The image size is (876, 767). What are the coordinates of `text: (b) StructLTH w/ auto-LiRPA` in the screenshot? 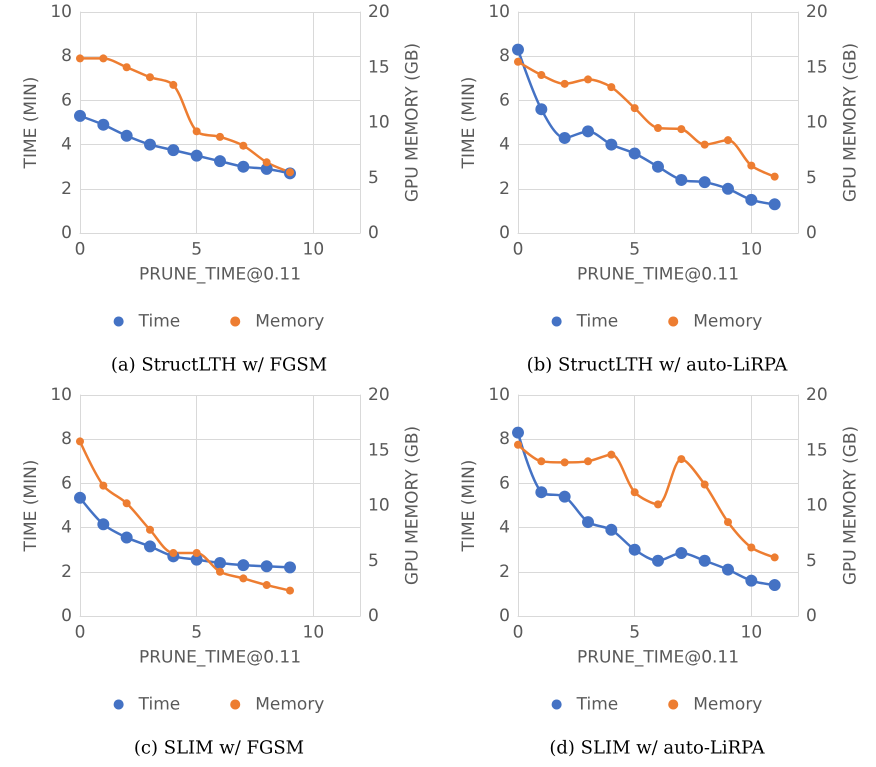 It's located at (657, 365).